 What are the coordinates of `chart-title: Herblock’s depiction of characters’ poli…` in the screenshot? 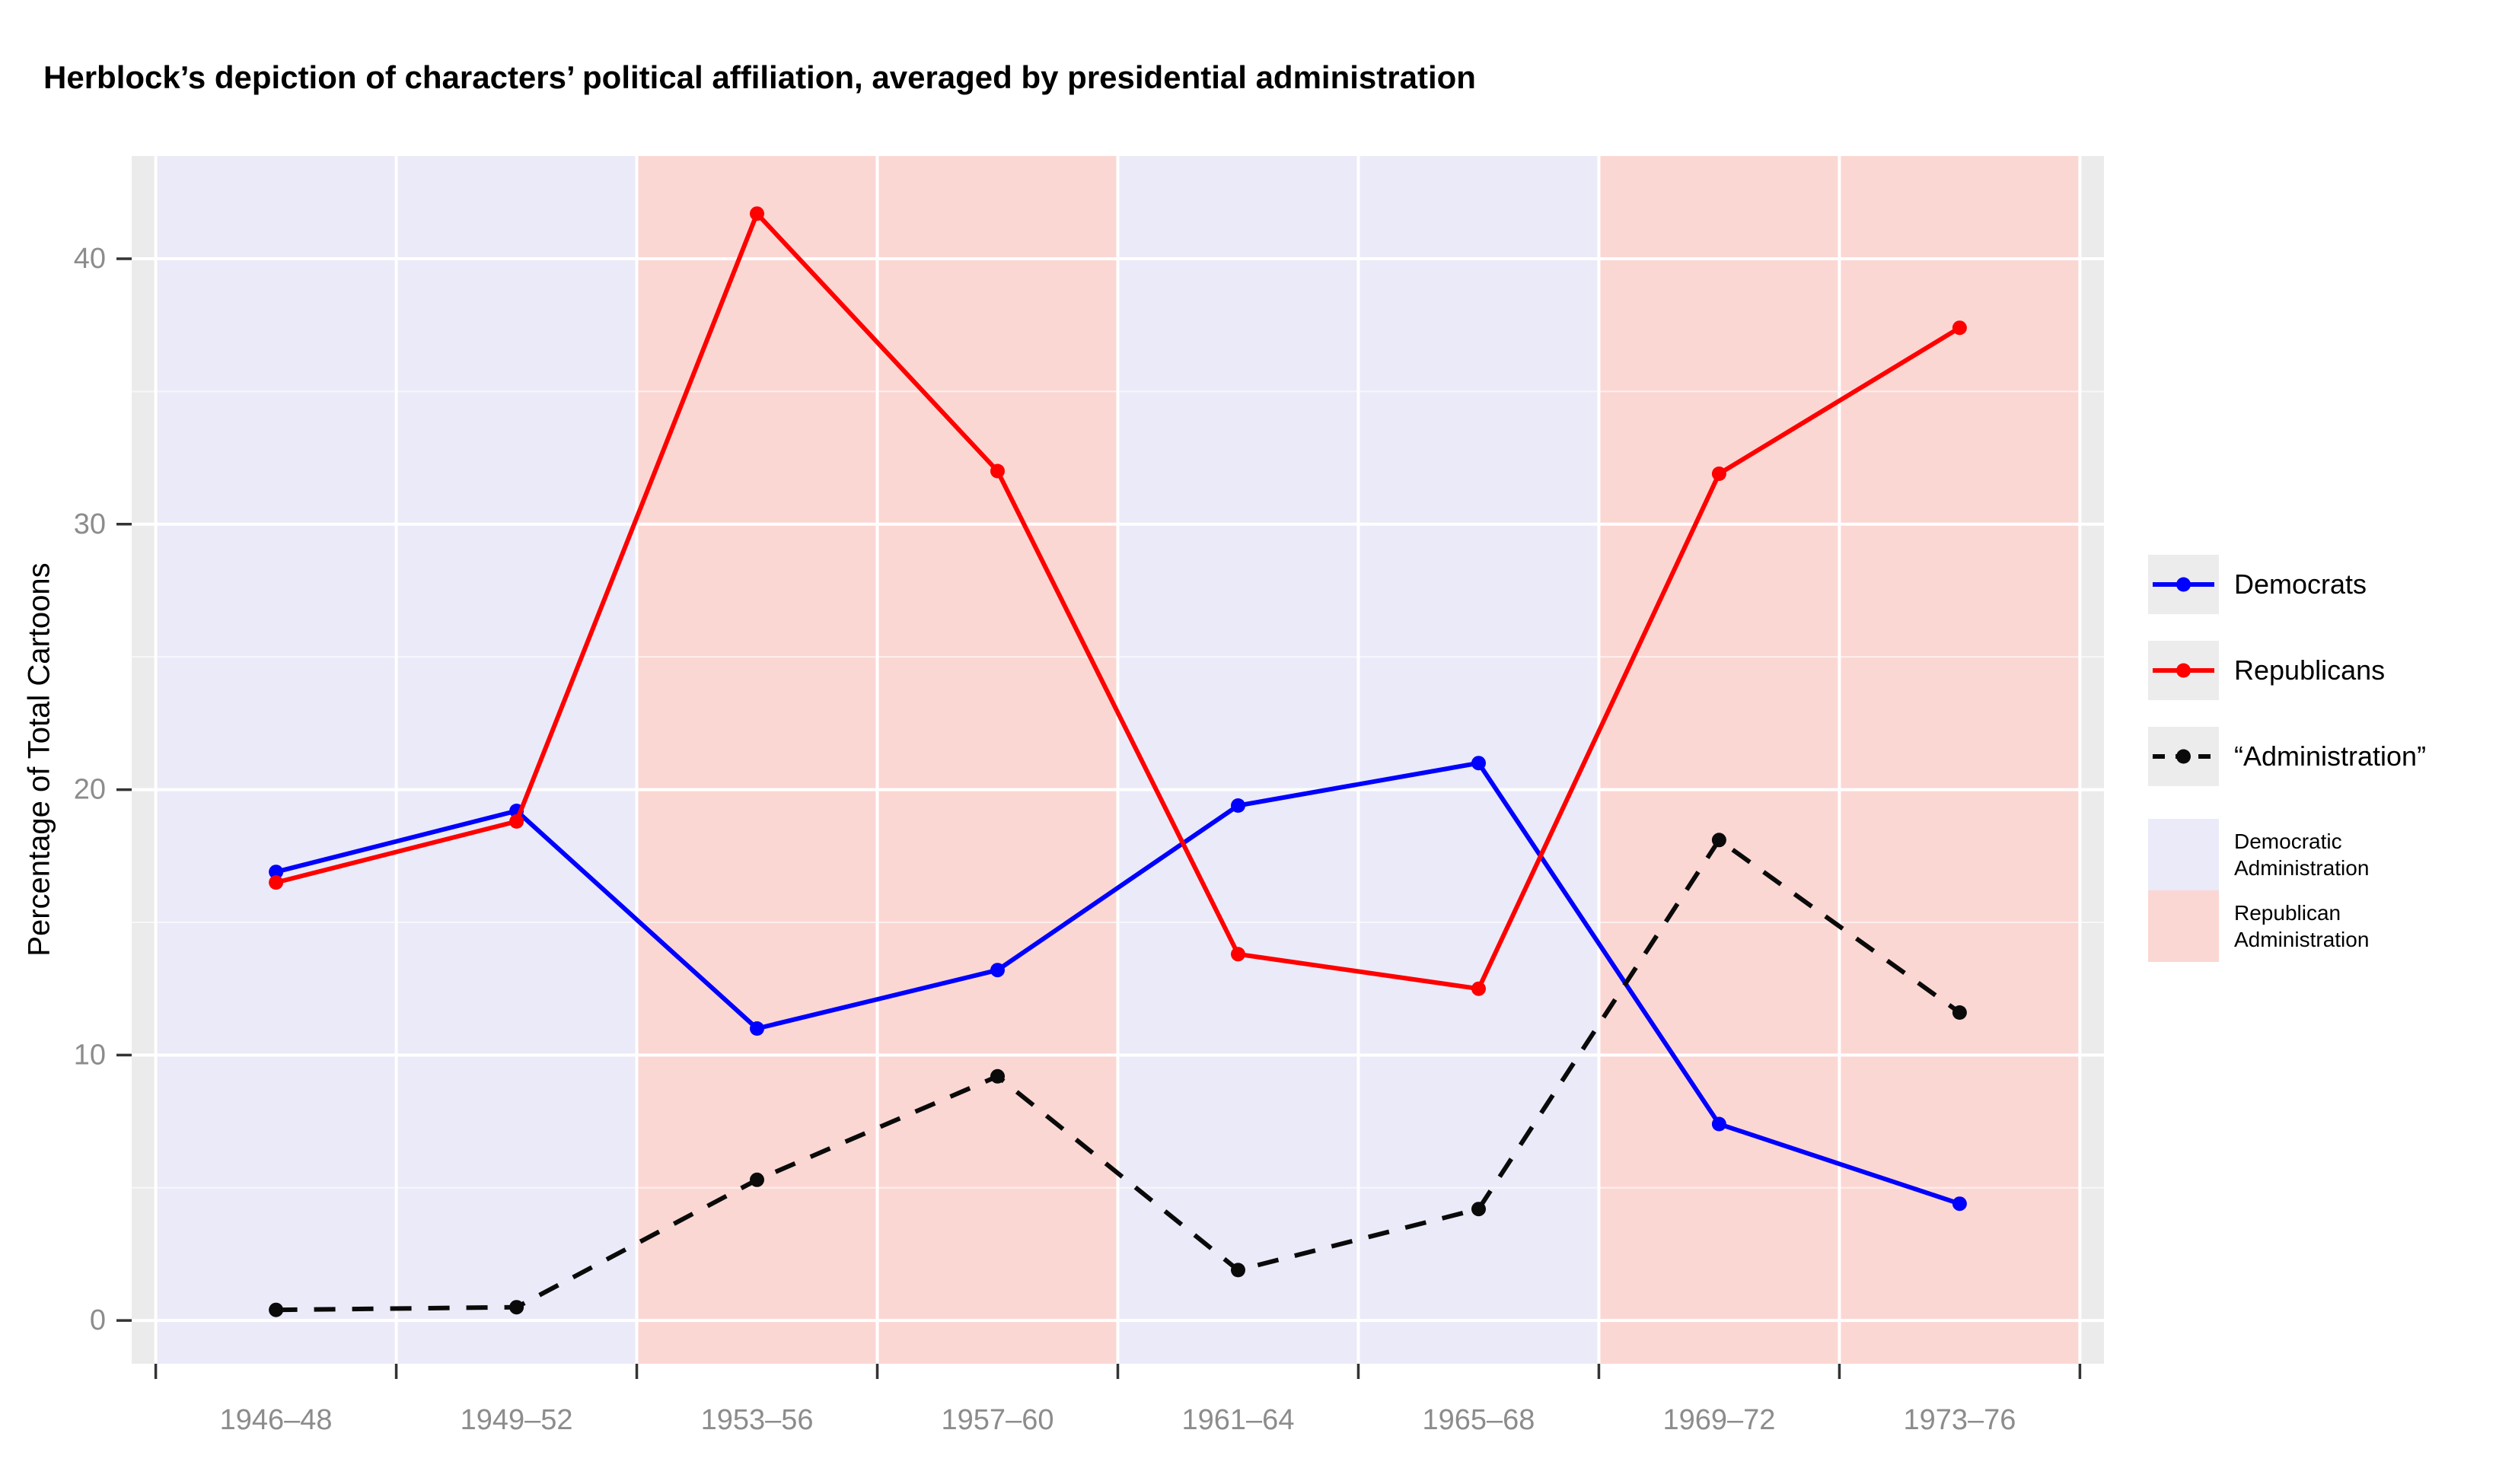 It's located at (759, 77).